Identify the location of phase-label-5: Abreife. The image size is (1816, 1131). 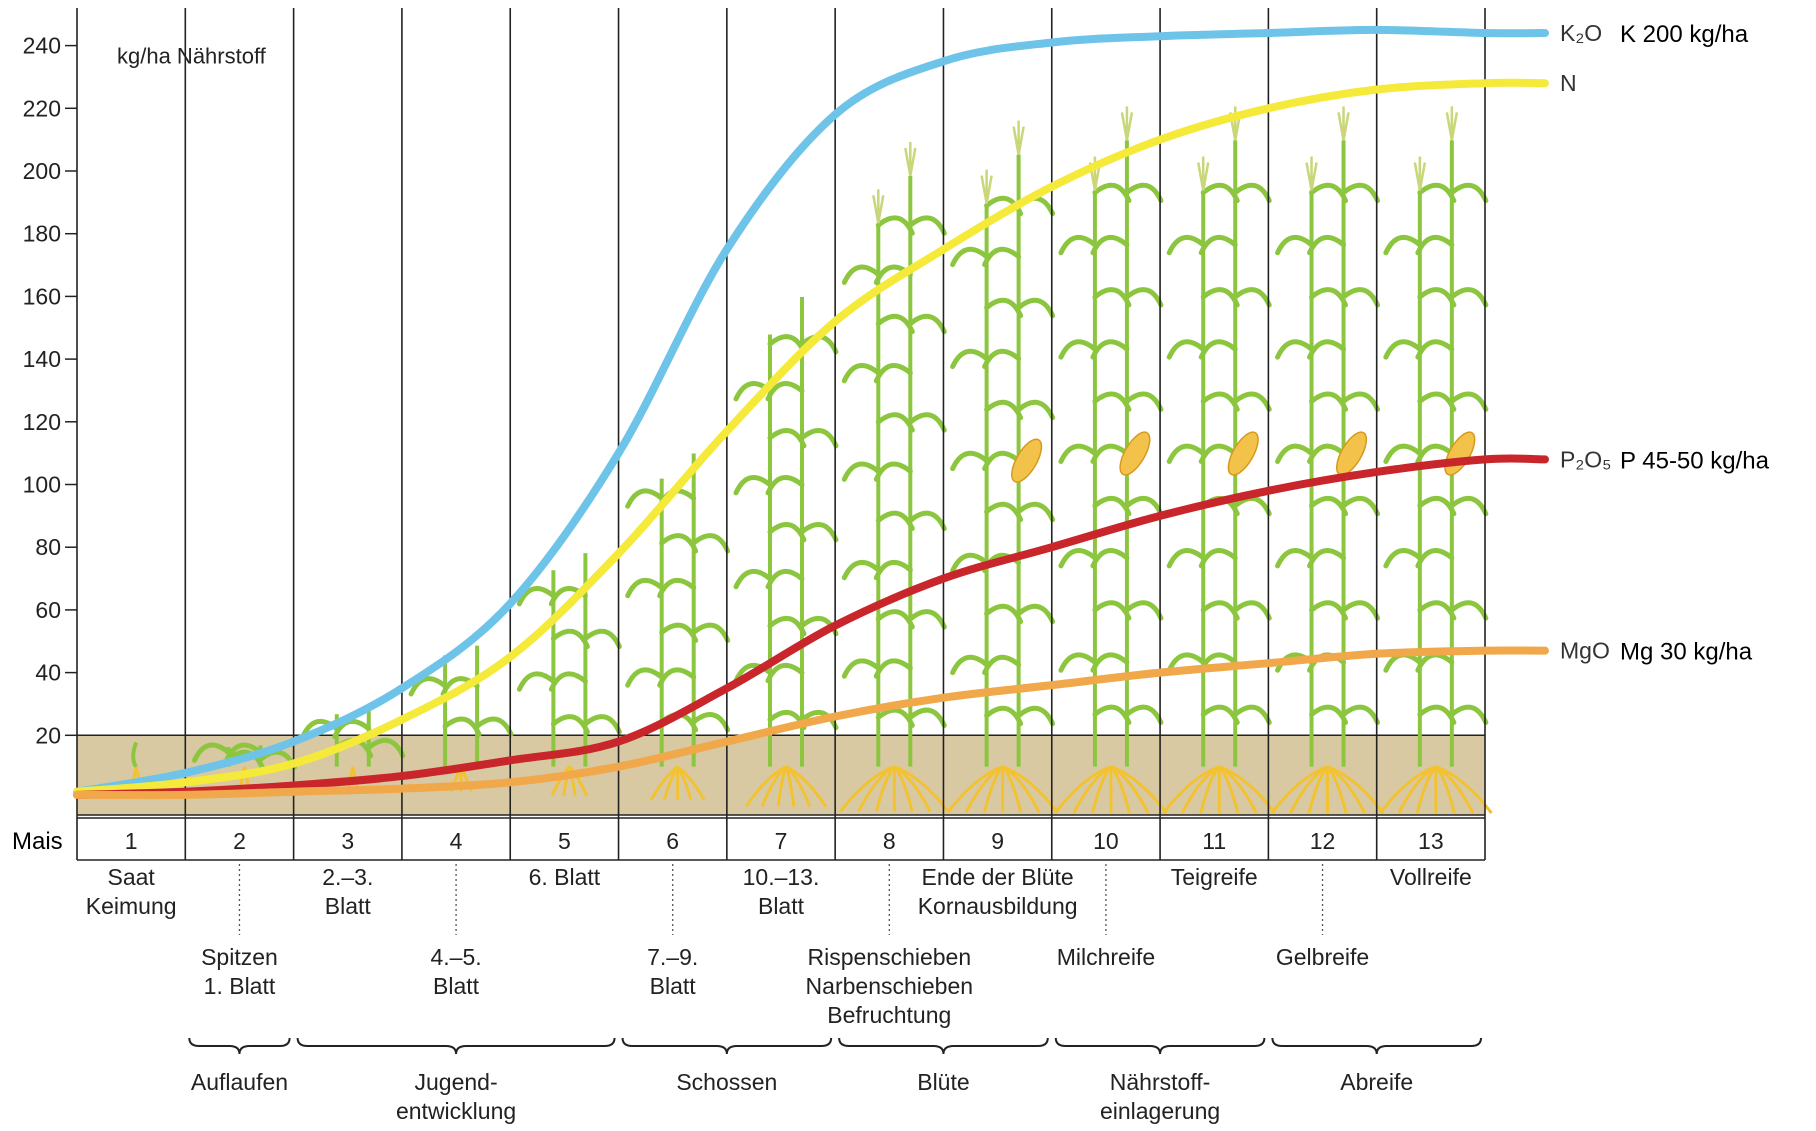
(1376, 1082).